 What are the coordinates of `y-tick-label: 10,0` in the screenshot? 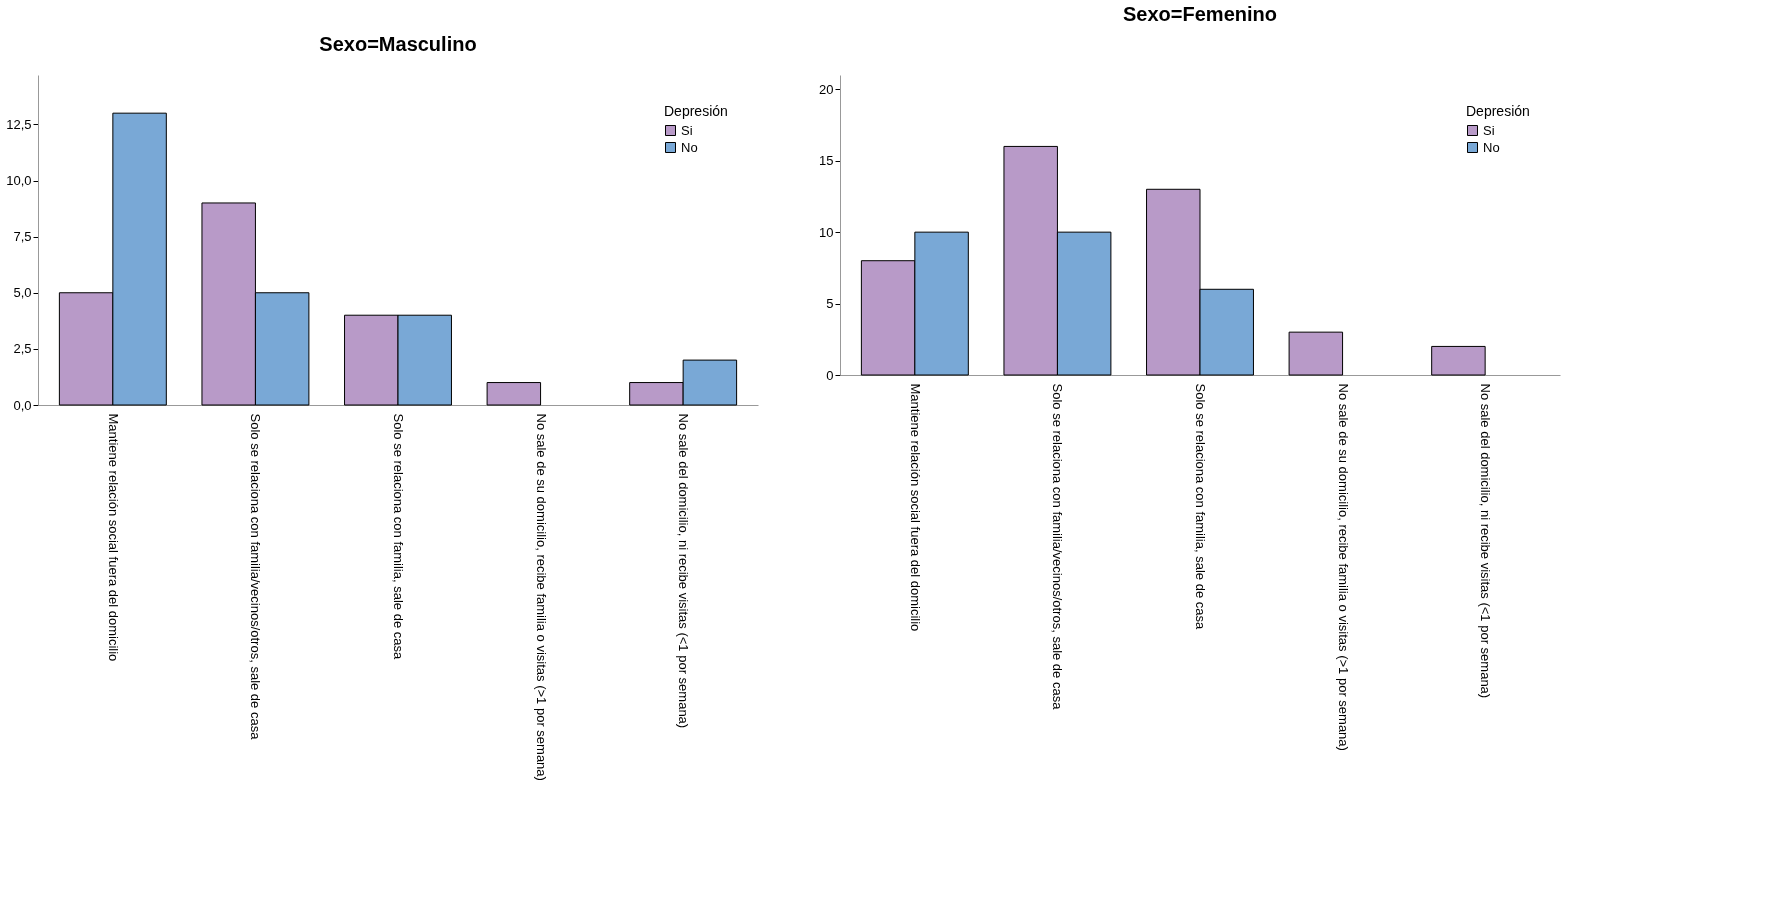 It's located at (19, 181).